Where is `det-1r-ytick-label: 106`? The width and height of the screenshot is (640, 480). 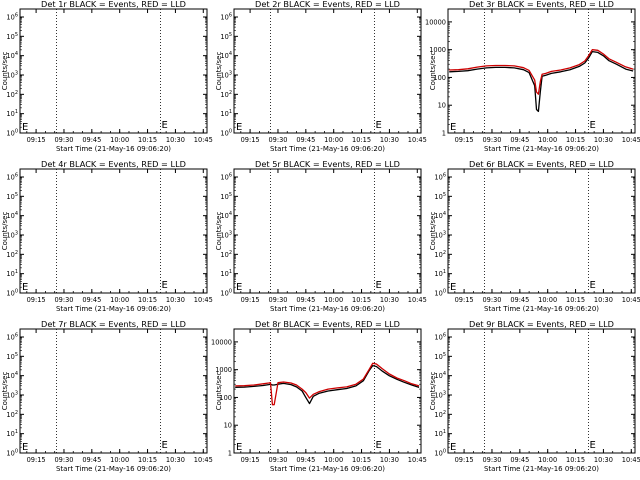
det-1r-ytick-label: 106 is located at coordinates (12, 17).